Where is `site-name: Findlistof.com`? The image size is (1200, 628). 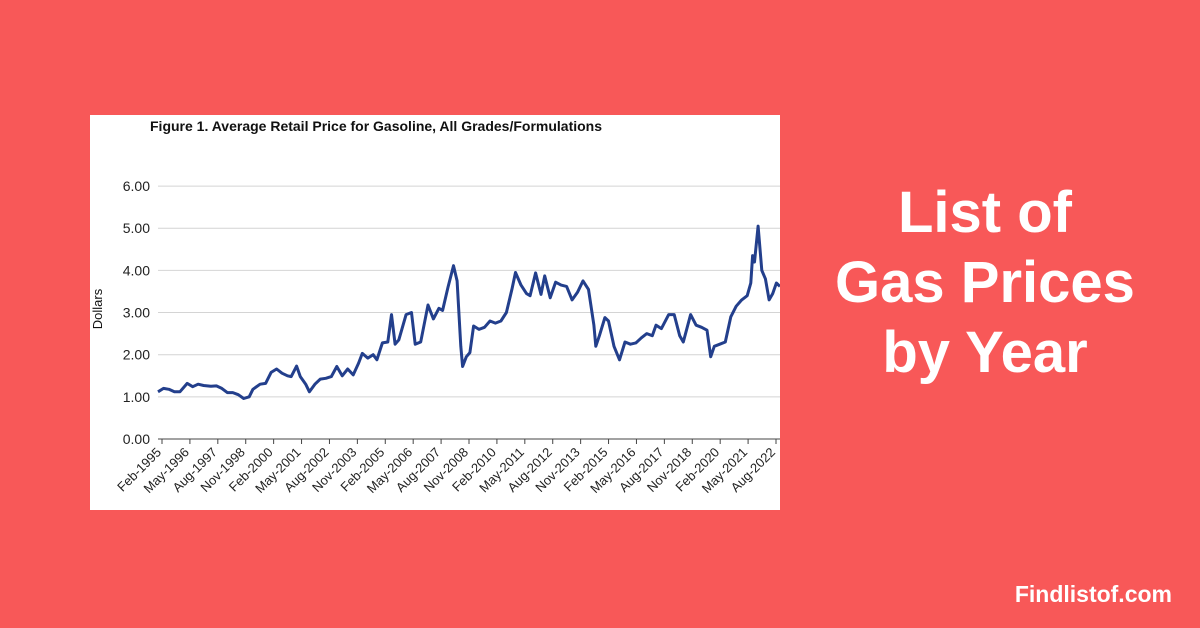
site-name: Findlistof.com is located at coordinates (1093, 594).